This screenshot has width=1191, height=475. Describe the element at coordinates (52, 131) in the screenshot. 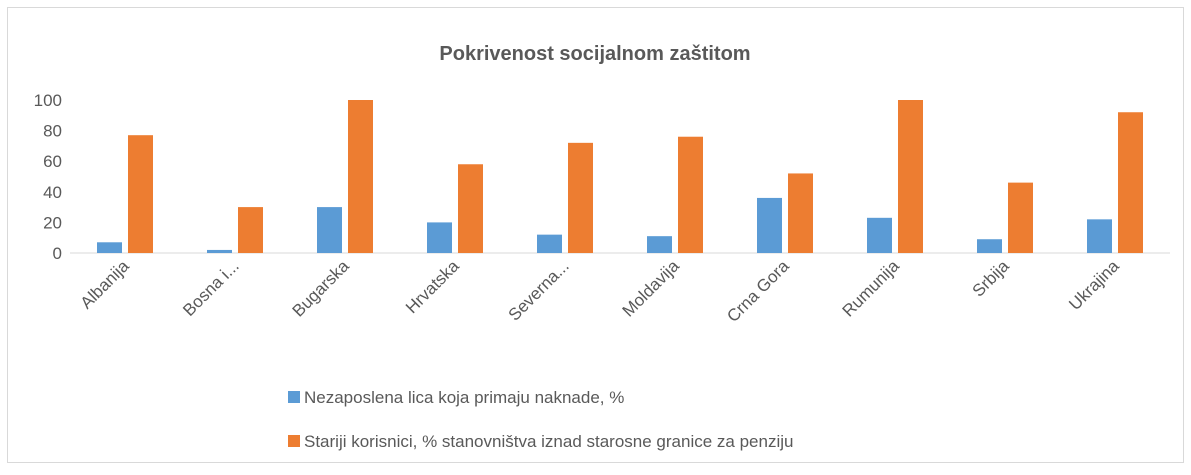

I see `y-tick-label: 80` at that location.